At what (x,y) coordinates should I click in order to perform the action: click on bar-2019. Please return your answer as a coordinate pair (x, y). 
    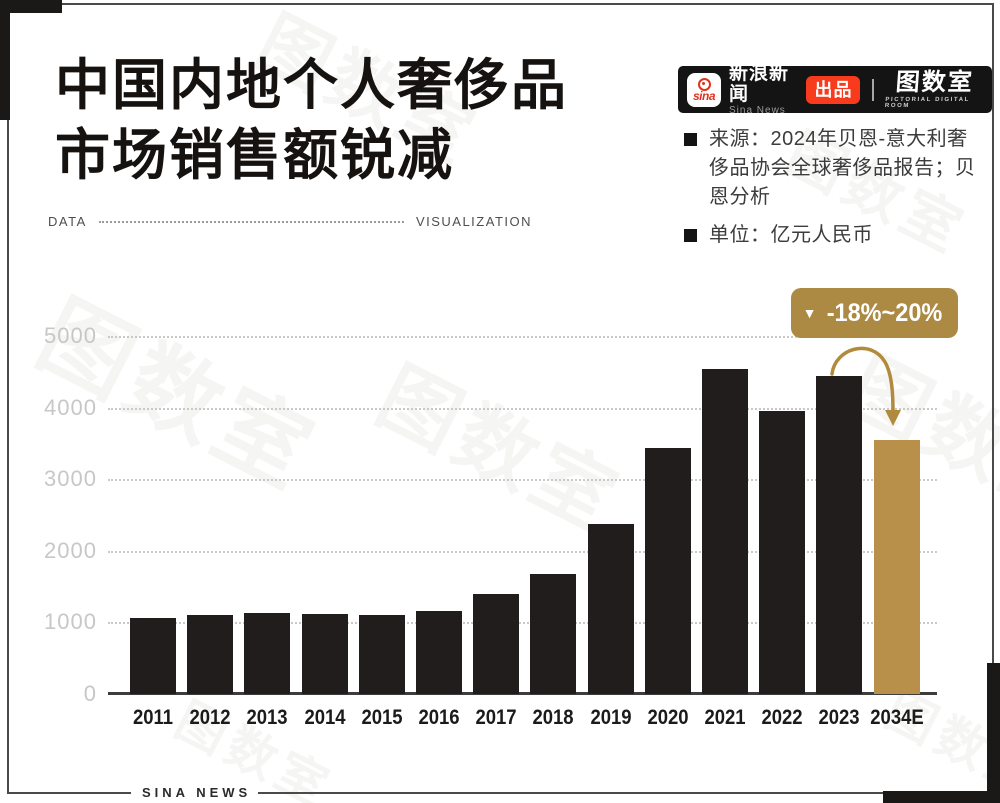
    Looking at the image, I should click on (611, 609).